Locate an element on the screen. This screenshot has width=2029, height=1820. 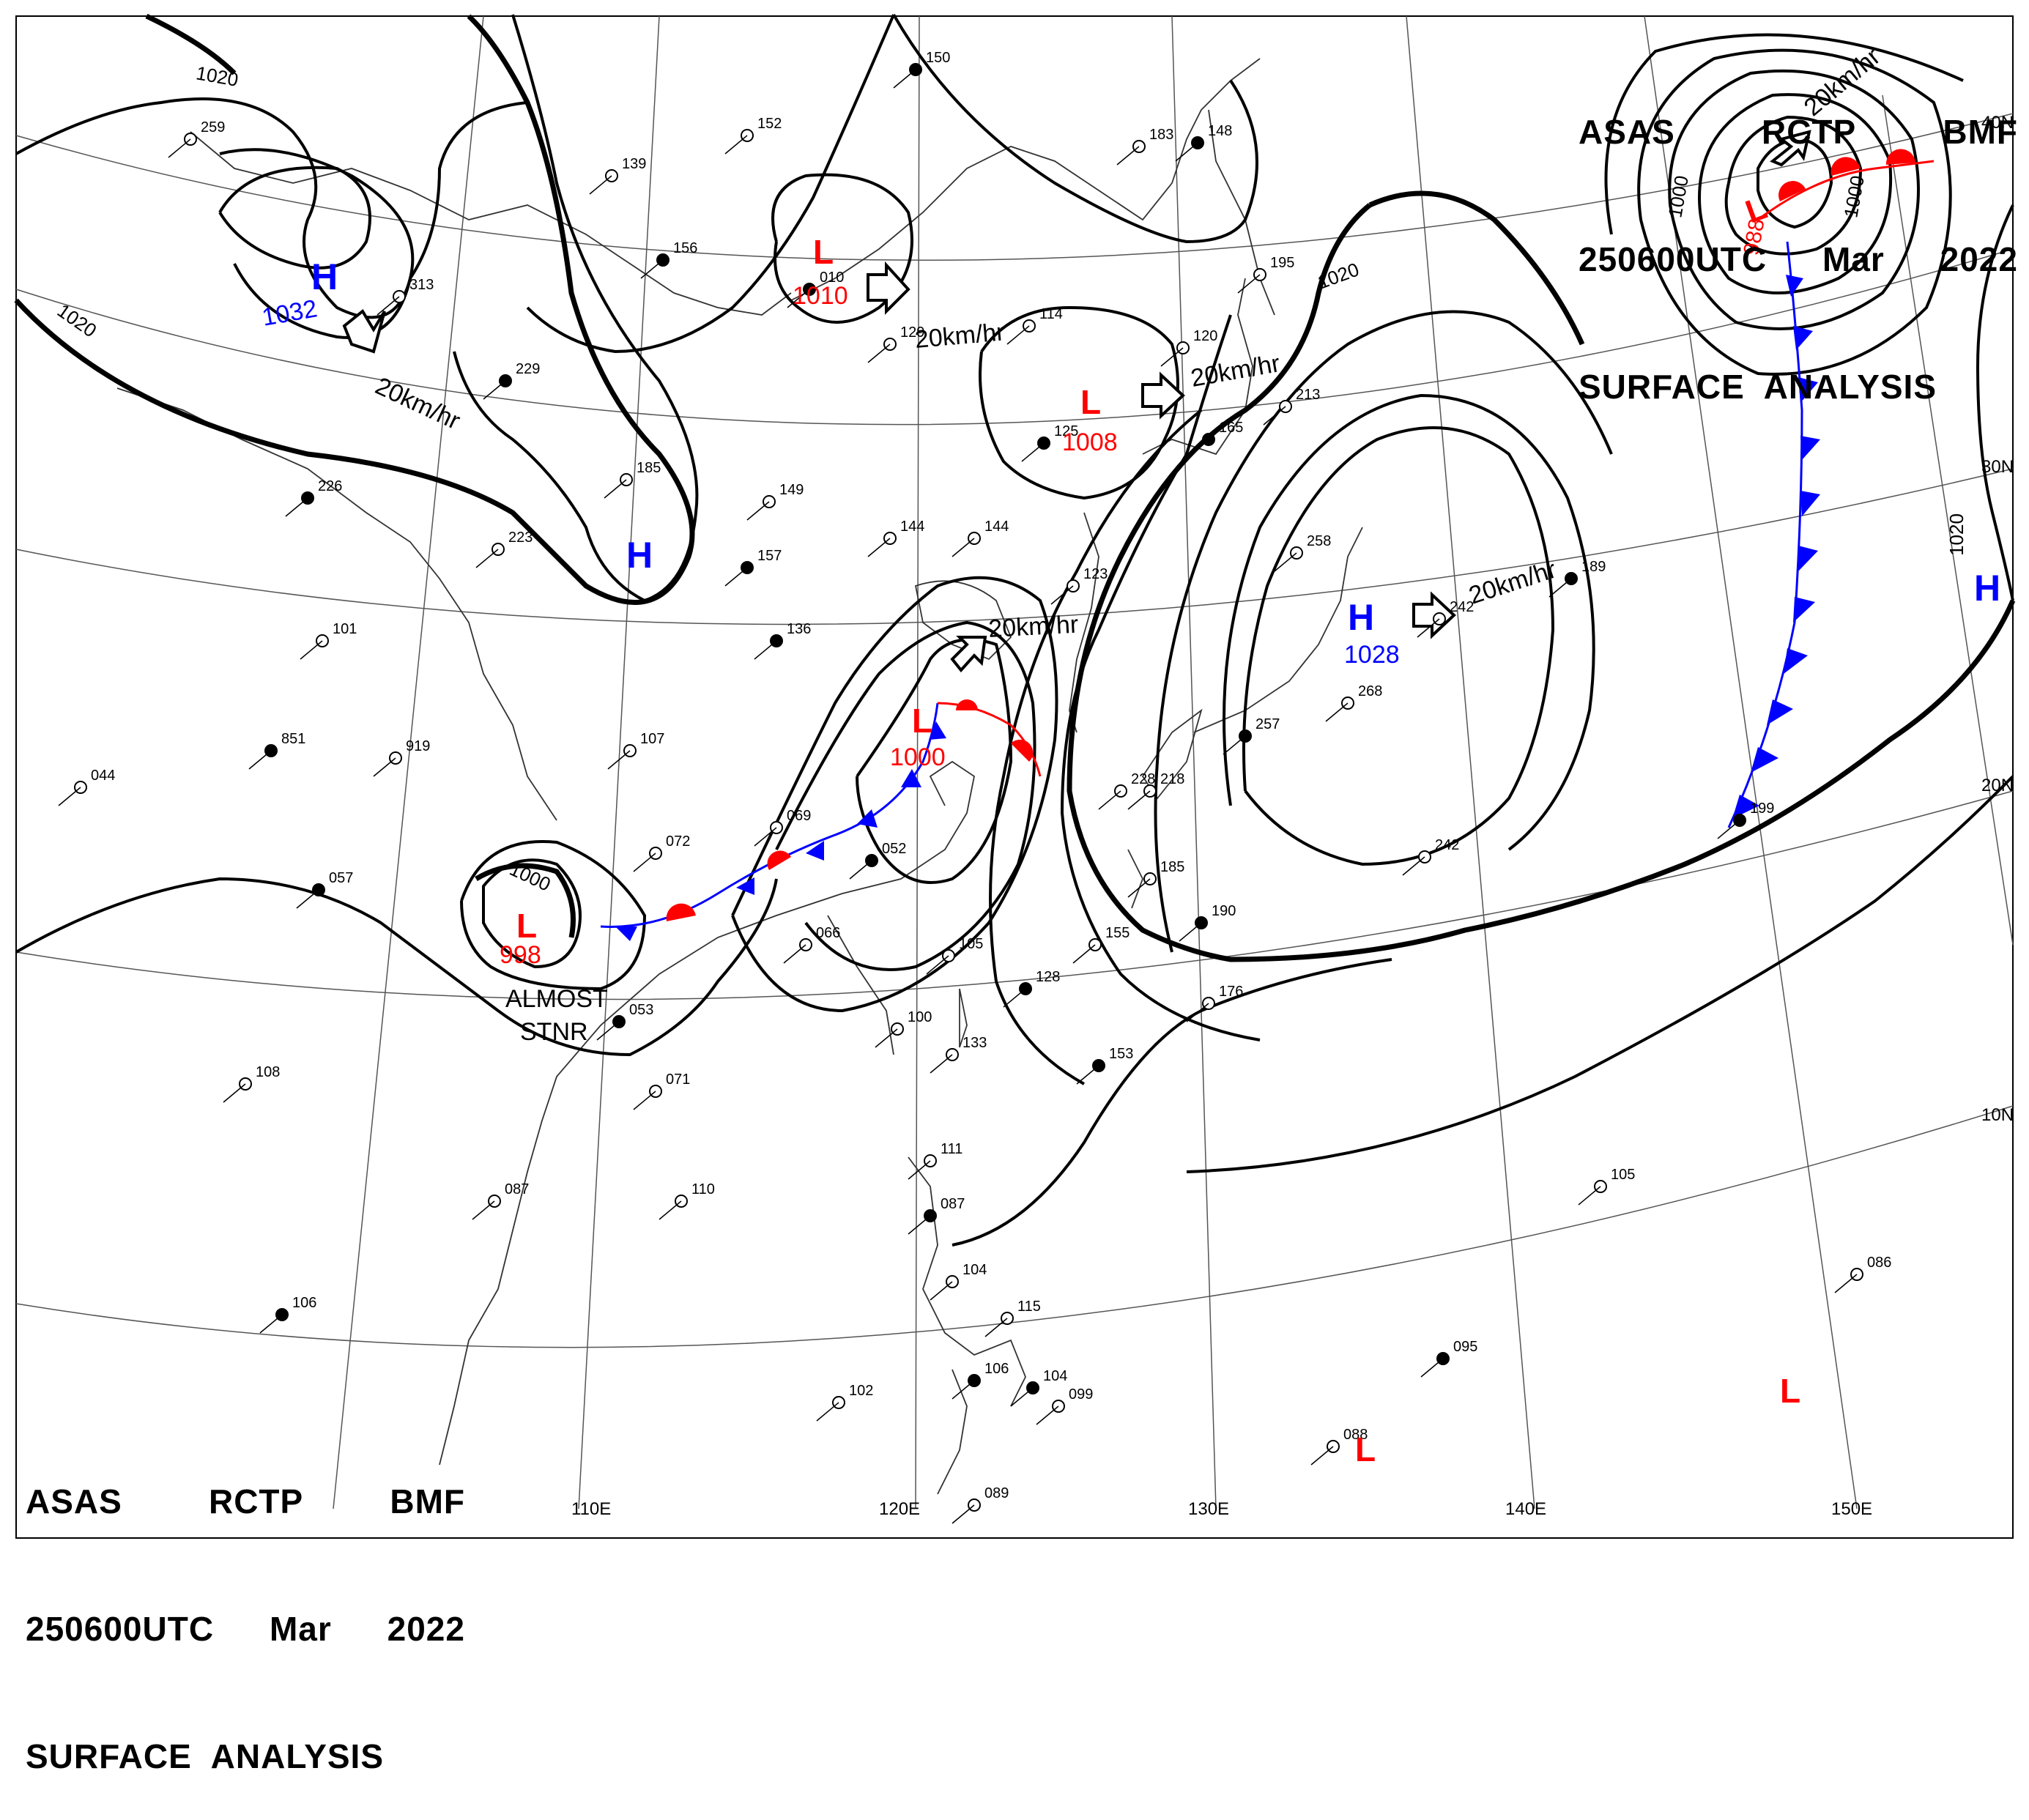
high-center-east: H is located at coordinates (1987, 588).